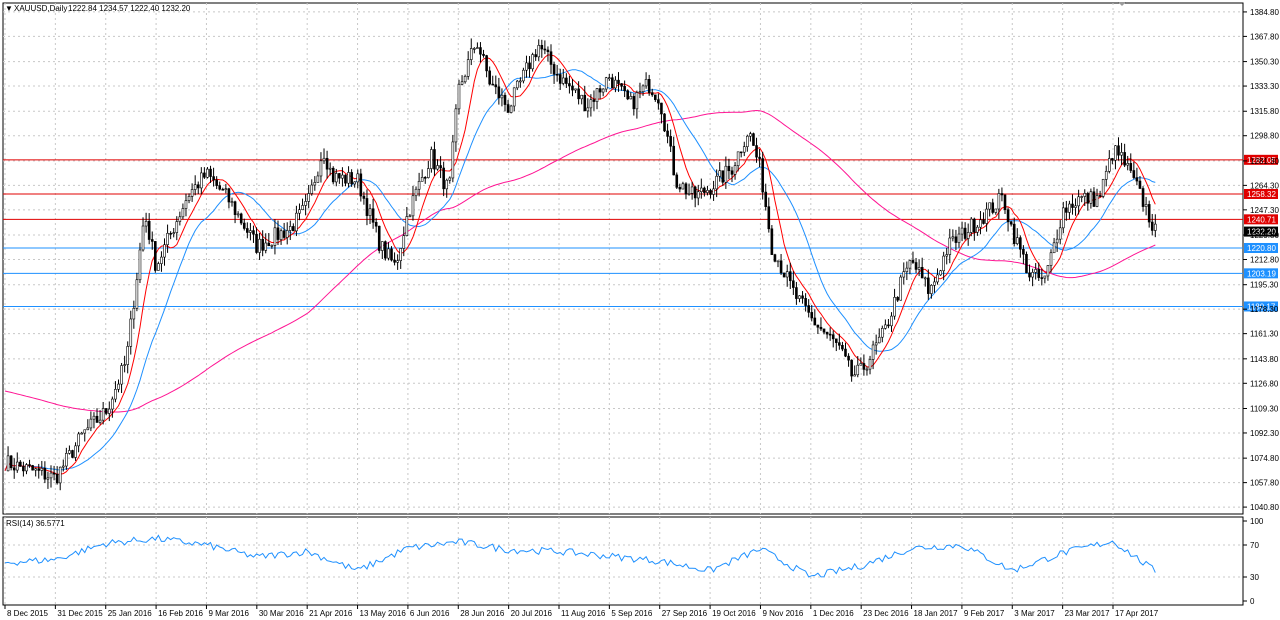  What do you see at coordinates (9, 8) in the screenshot?
I see `symbol-dropdown-icon: ▼` at bounding box center [9, 8].